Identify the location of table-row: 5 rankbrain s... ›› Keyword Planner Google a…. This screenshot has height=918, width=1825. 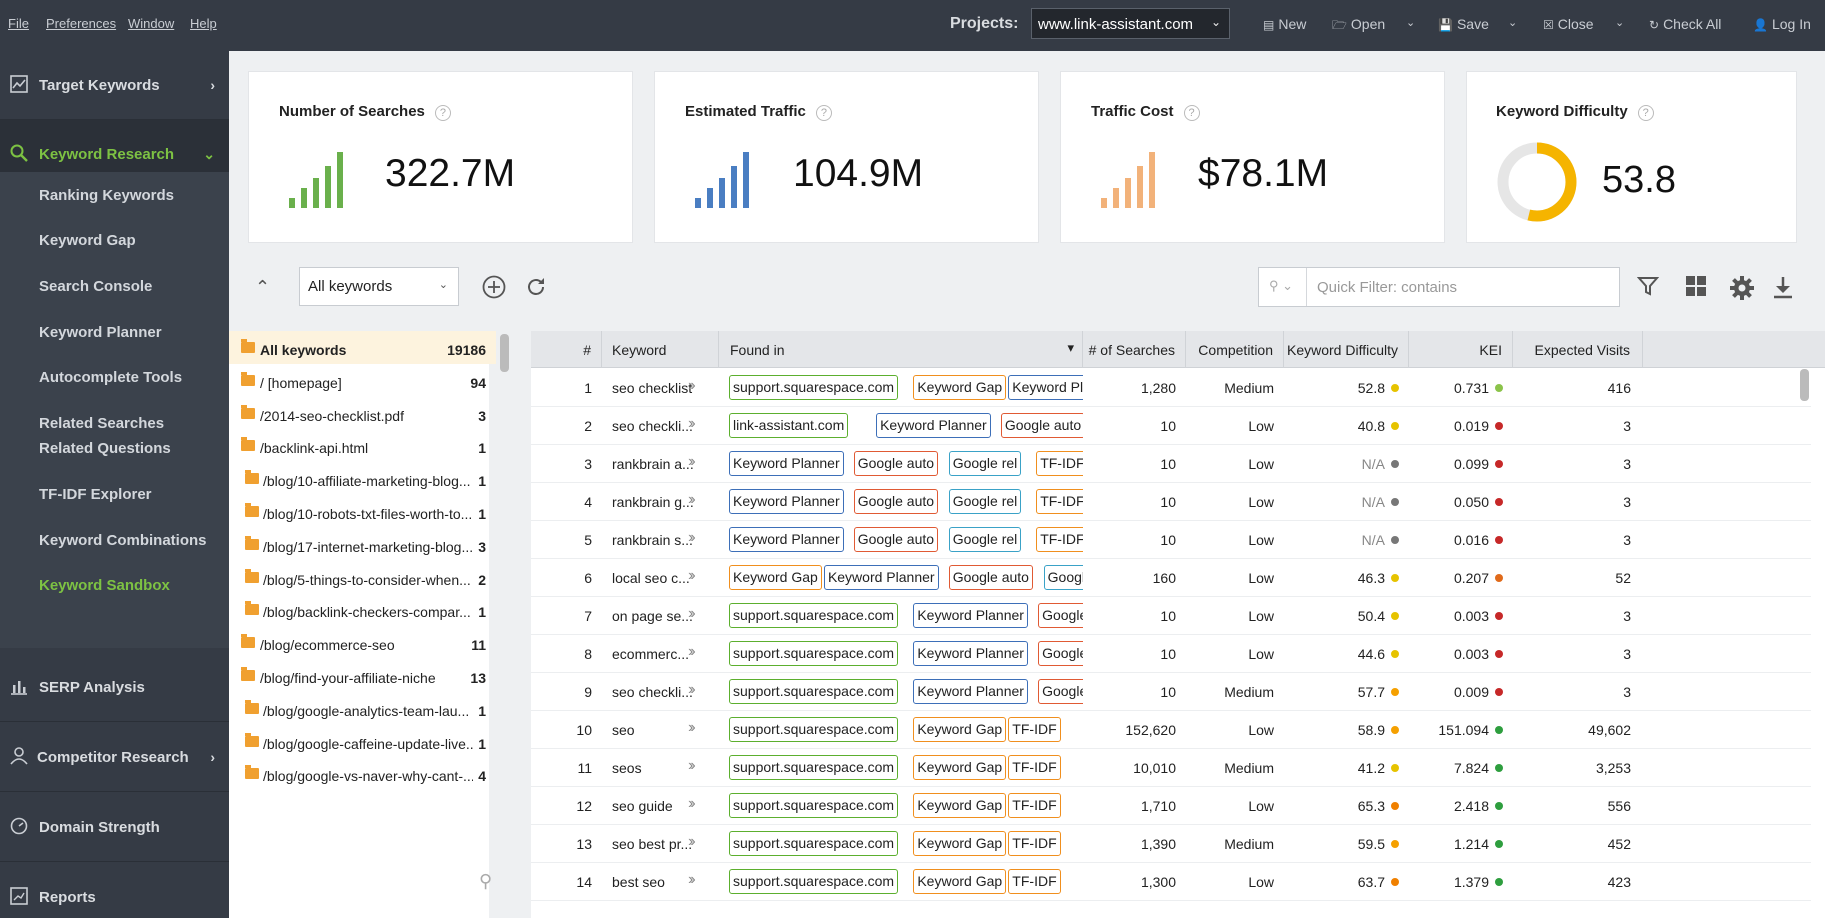
(1171, 540).